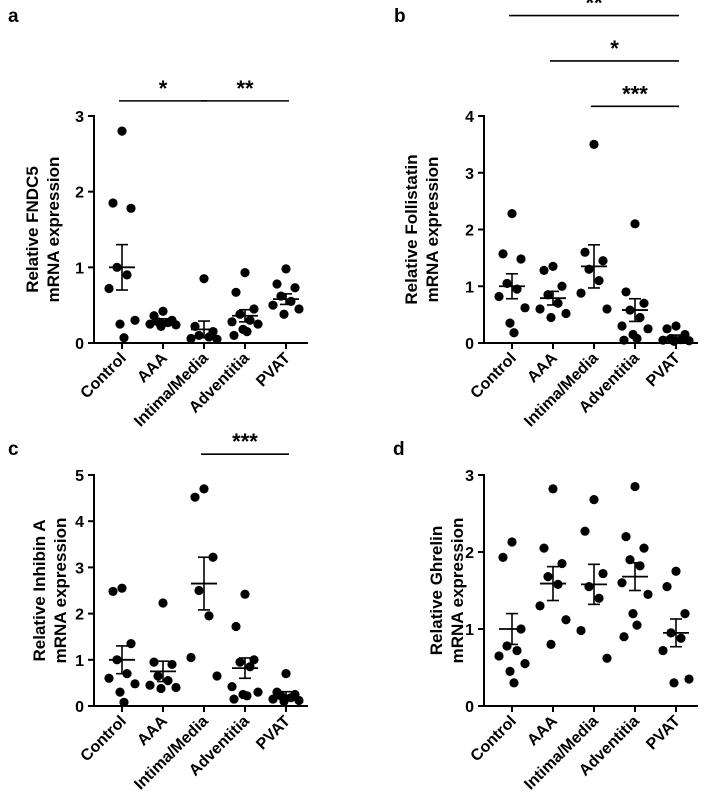 The width and height of the screenshot is (706, 807). Describe the element at coordinates (399, 449) in the screenshot. I see `panel-label: d` at that location.